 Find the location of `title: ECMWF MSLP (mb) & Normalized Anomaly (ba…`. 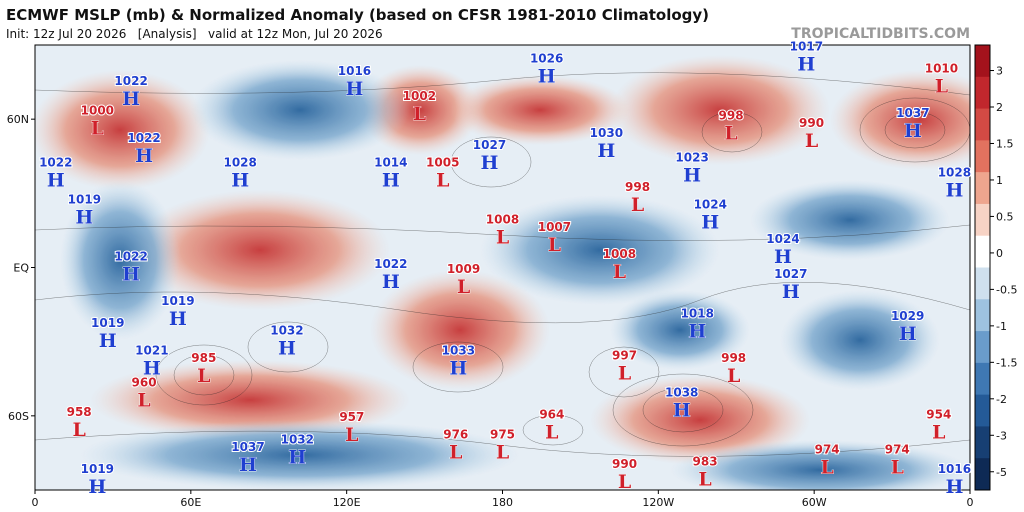

title: ECMWF MSLP (mb) & Normalized Anomaly (ba… is located at coordinates (357, 15).